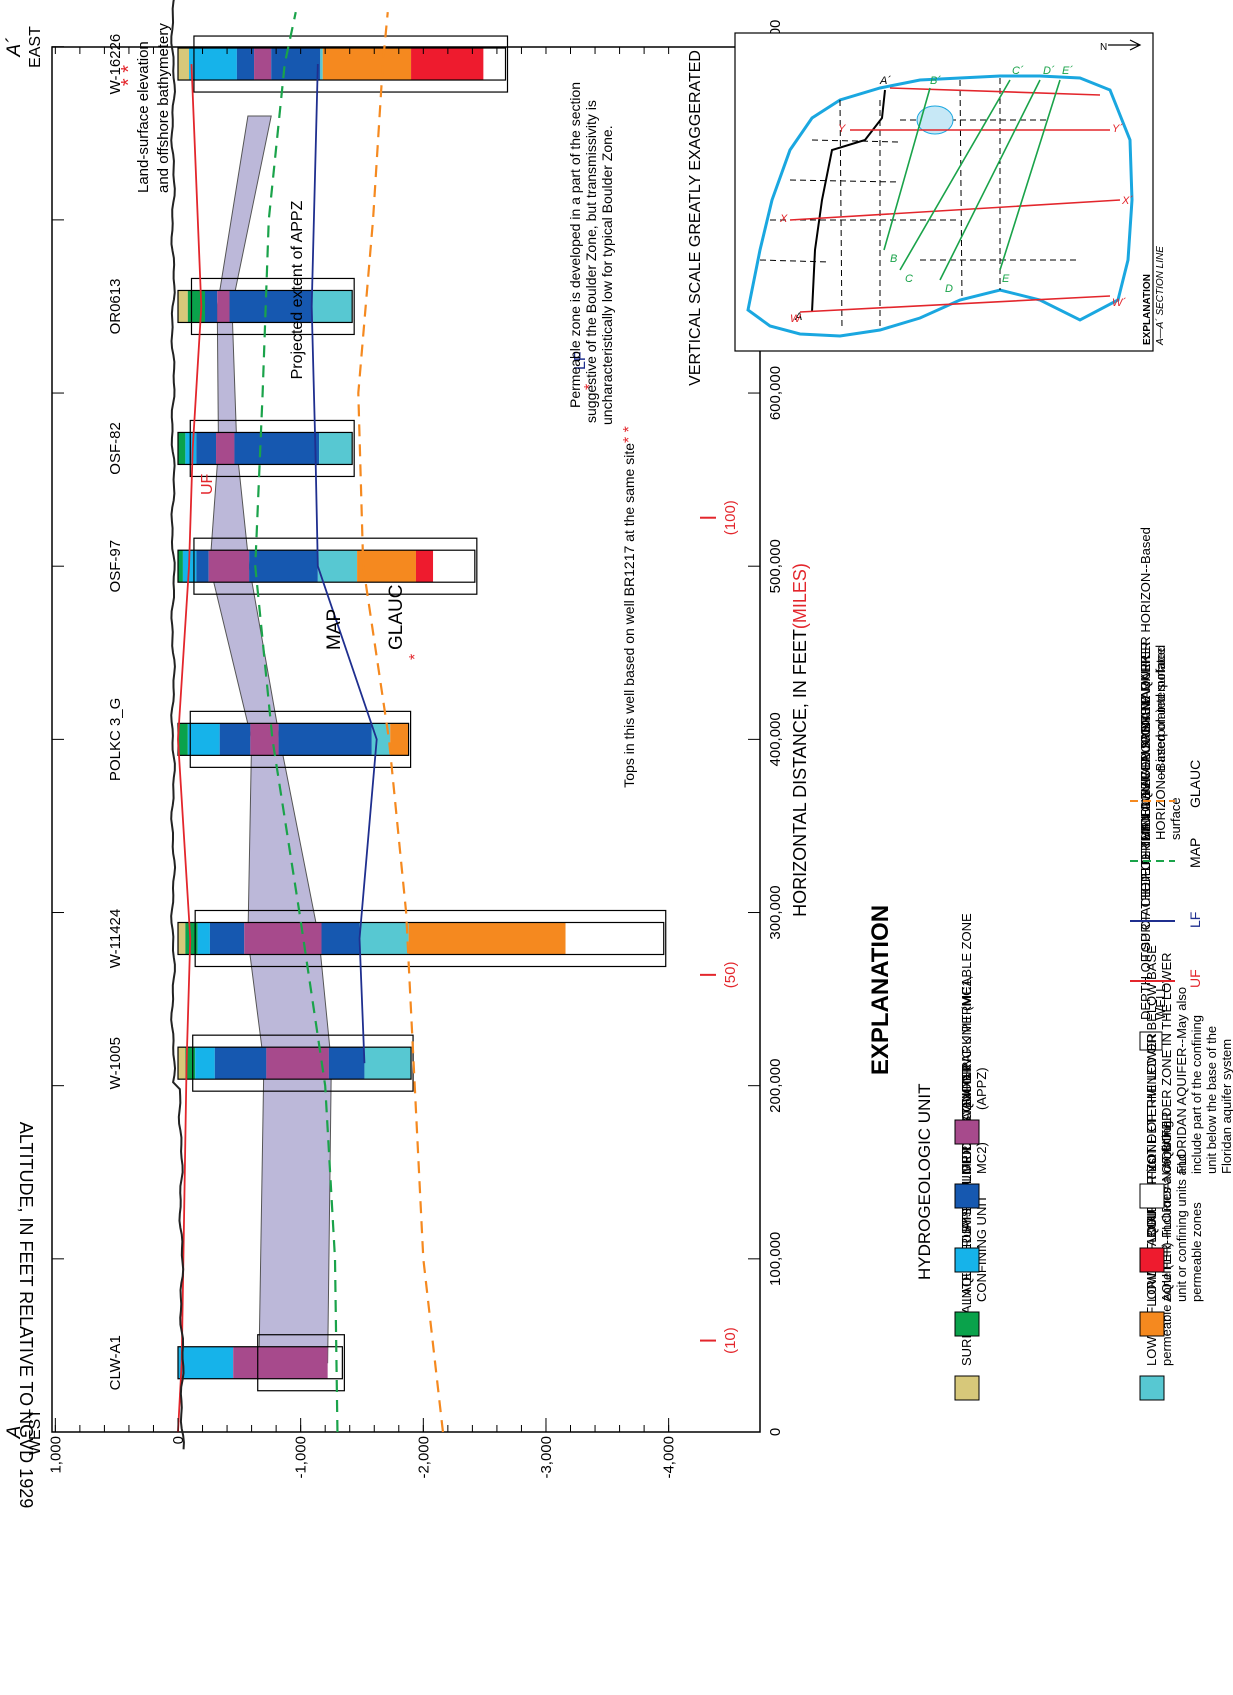 This screenshot has height=1695, width=1233. I want to click on lf-label: LF, so click(580, 360).